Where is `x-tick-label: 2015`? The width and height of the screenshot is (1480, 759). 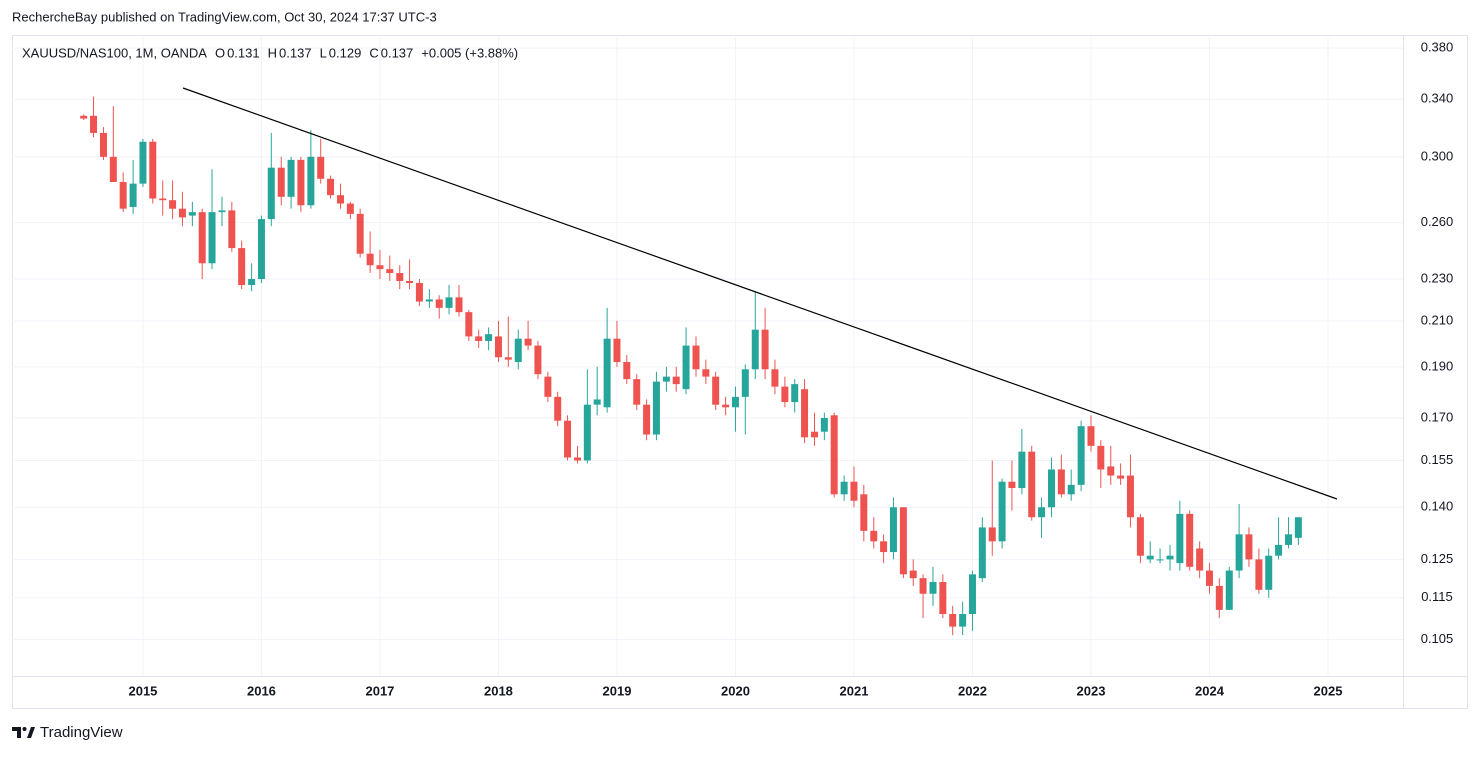 x-tick-label: 2015 is located at coordinates (142, 690).